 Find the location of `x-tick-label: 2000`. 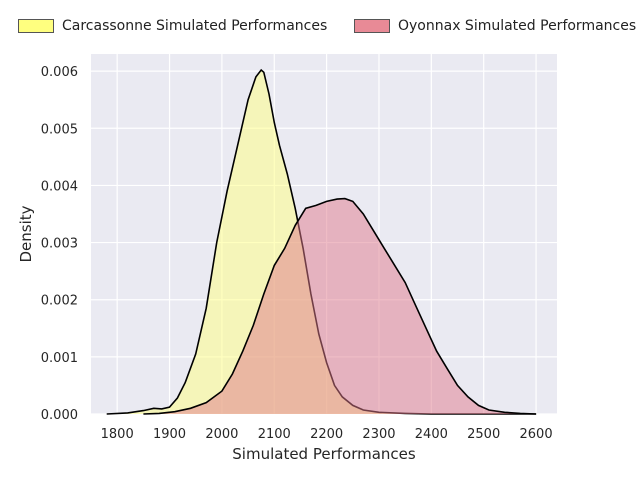

x-tick-label: 2000 is located at coordinates (221, 434).